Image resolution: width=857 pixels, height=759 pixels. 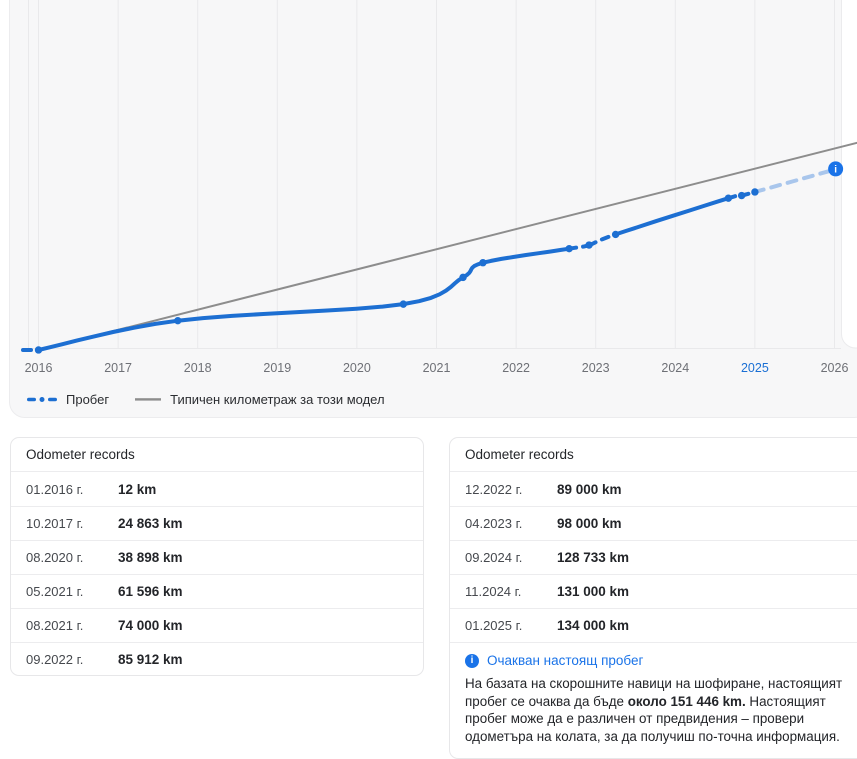 What do you see at coordinates (437, 368) in the screenshot?
I see `x-axis-label-2021: 2021` at bounding box center [437, 368].